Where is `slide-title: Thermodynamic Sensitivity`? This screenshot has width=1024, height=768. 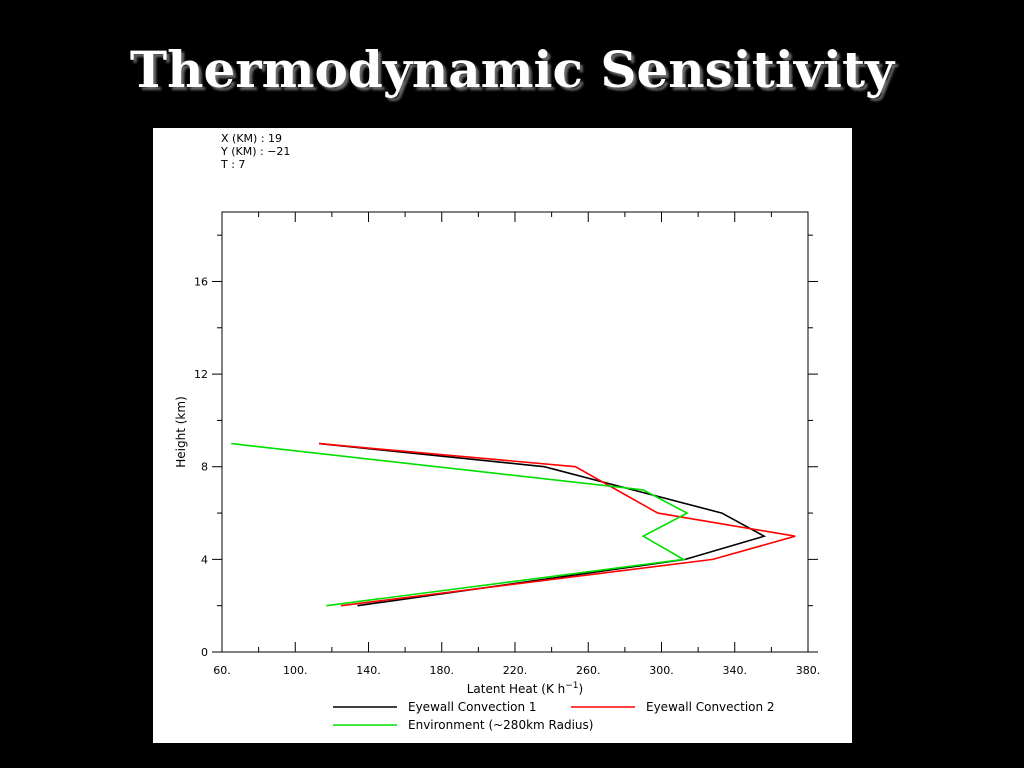 slide-title: Thermodynamic Sensitivity is located at coordinates (512, 69).